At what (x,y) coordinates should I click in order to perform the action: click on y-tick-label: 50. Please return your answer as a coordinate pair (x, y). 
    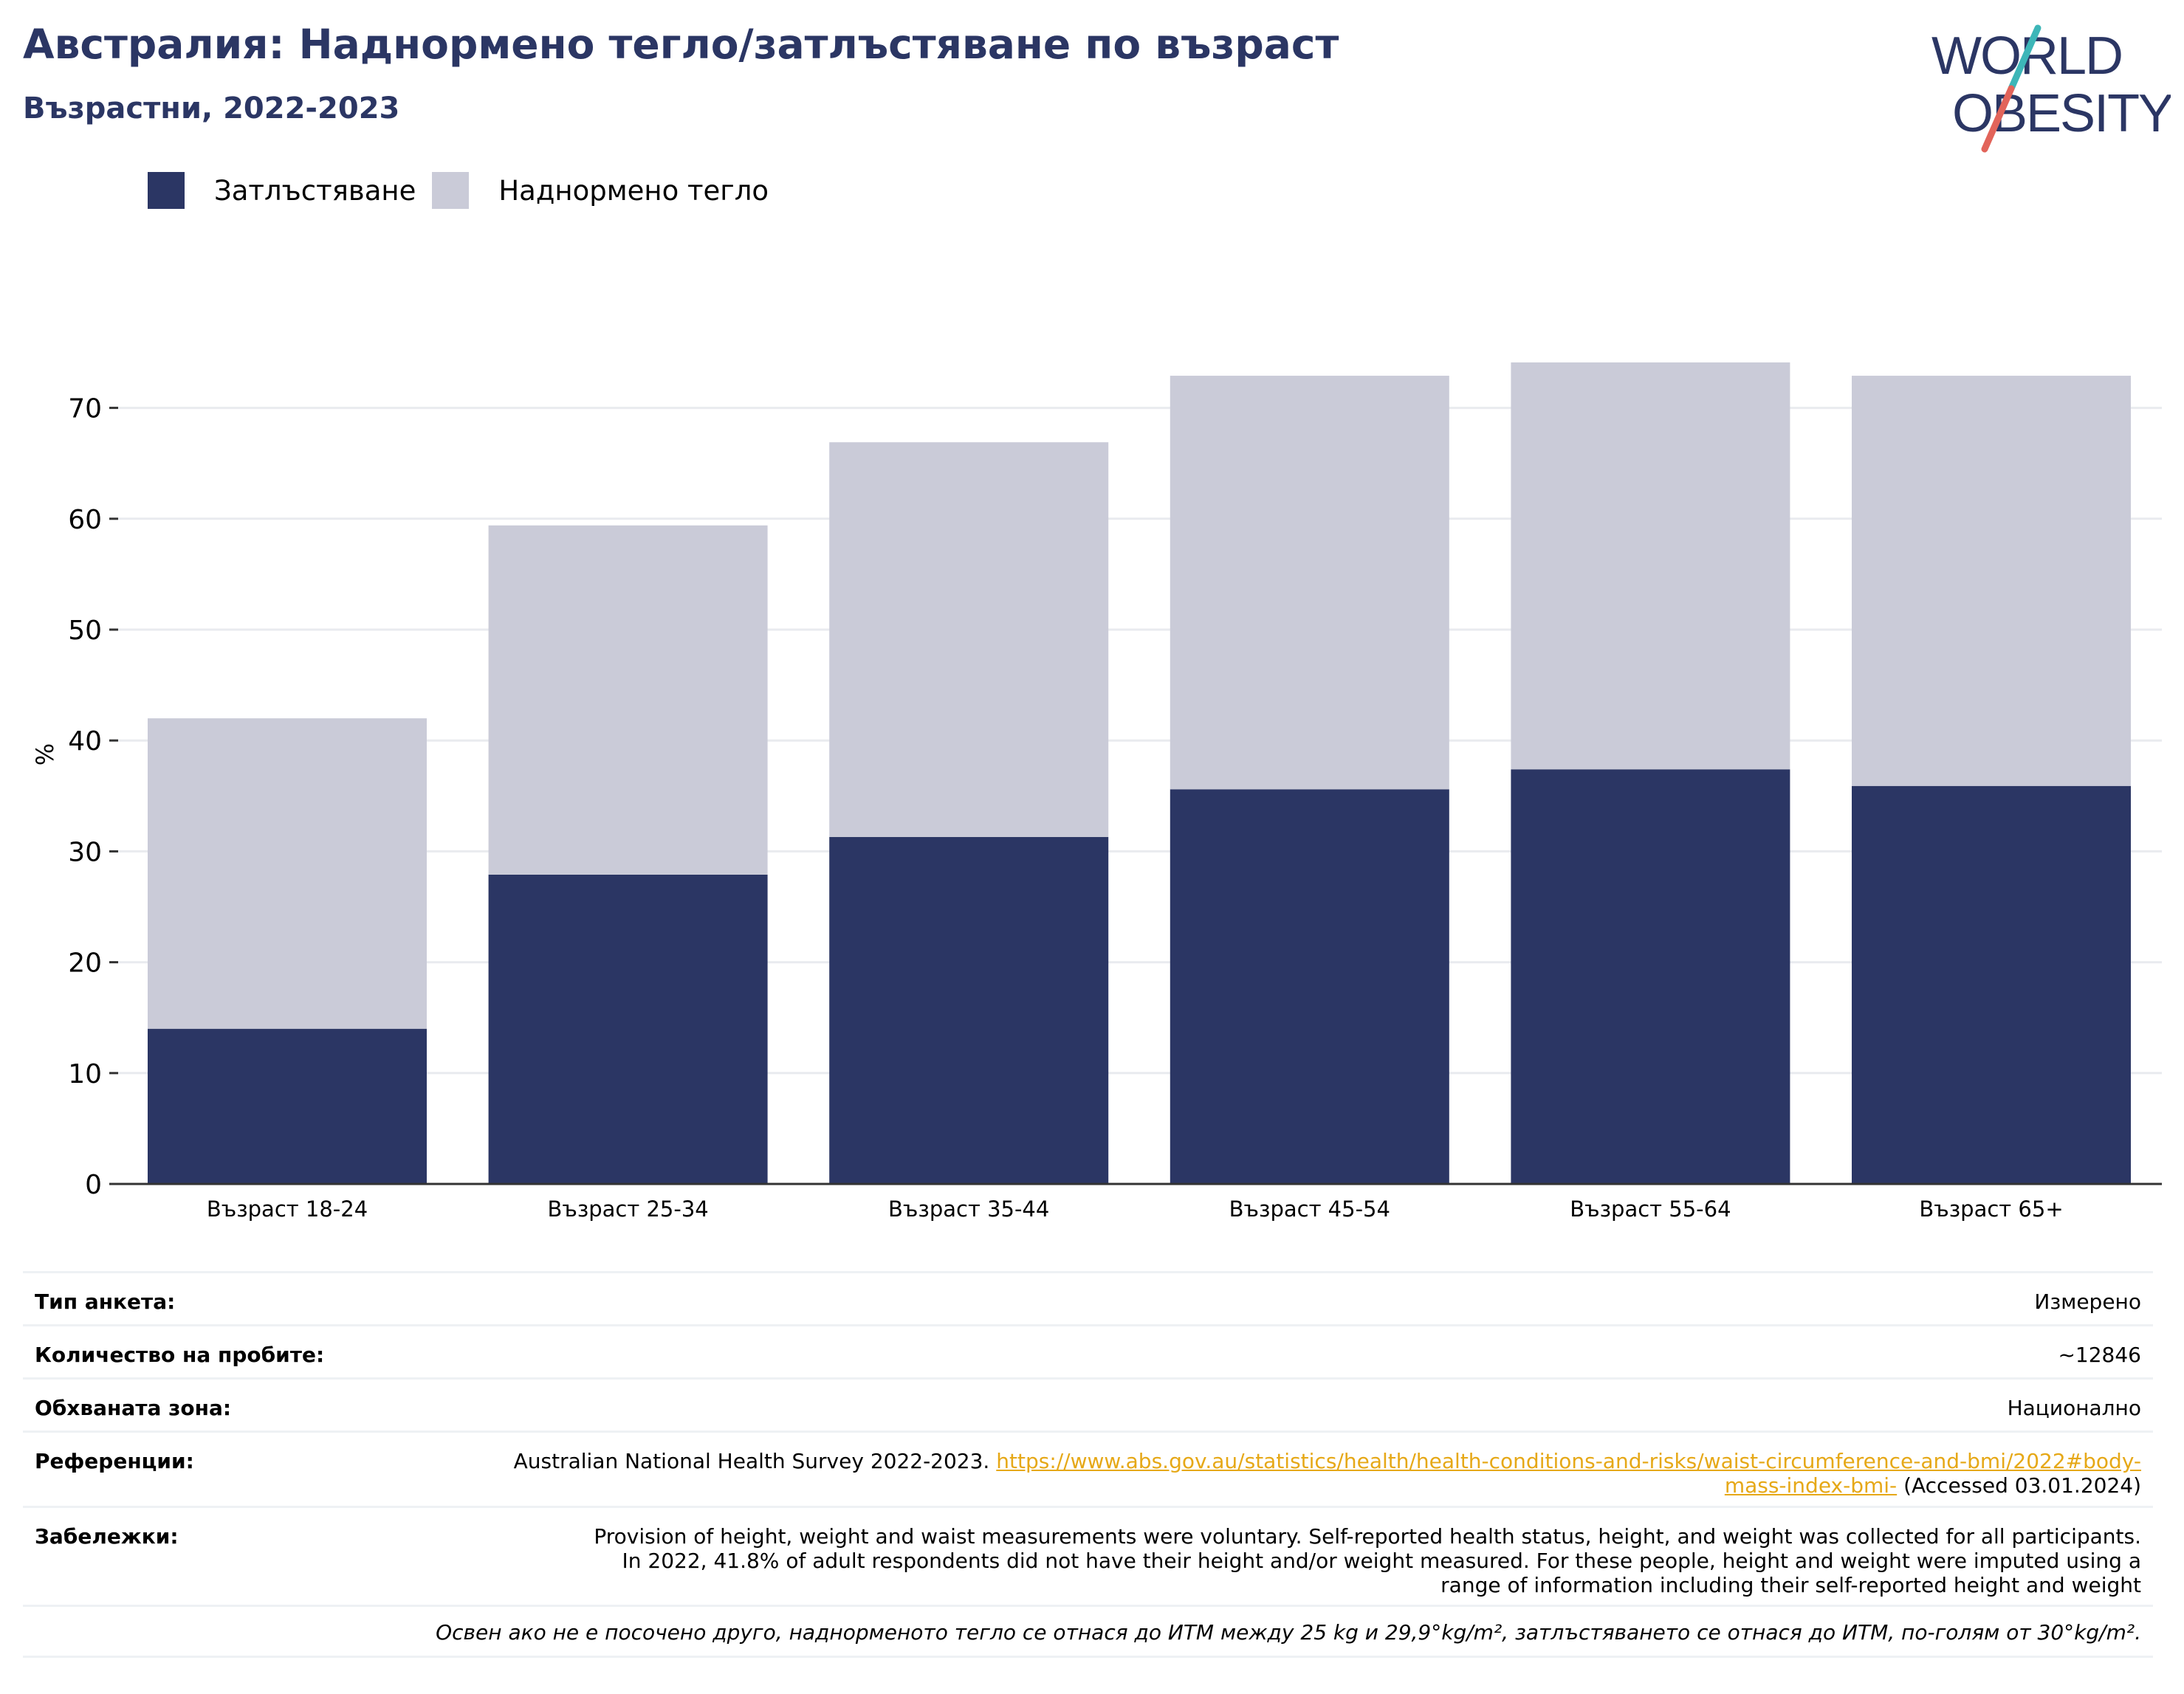
    Looking at the image, I should click on (85, 631).